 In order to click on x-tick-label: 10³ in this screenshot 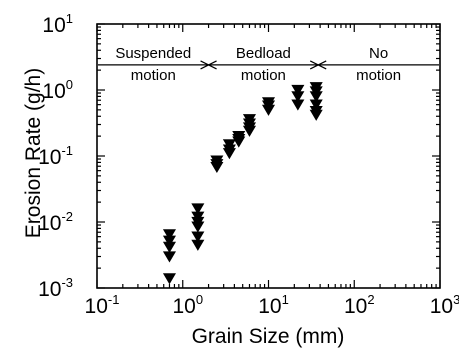, I will do `click(444, 305)`.